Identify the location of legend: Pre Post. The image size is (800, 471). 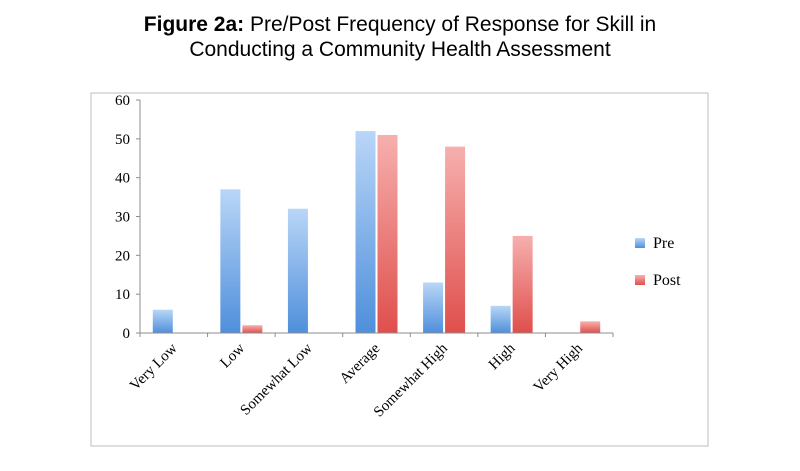
(658, 262).